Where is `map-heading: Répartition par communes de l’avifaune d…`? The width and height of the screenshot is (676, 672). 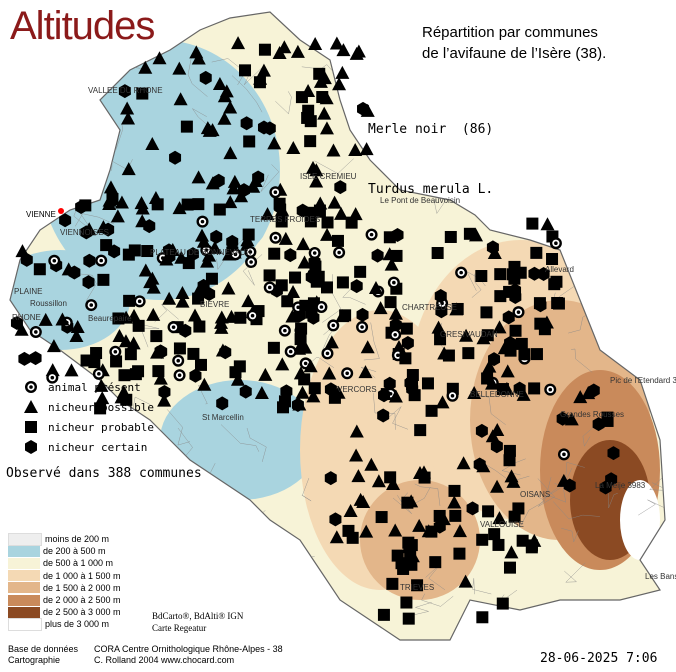 map-heading: Répartition par communes de l’avifaune d… is located at coordinates (514, 43).